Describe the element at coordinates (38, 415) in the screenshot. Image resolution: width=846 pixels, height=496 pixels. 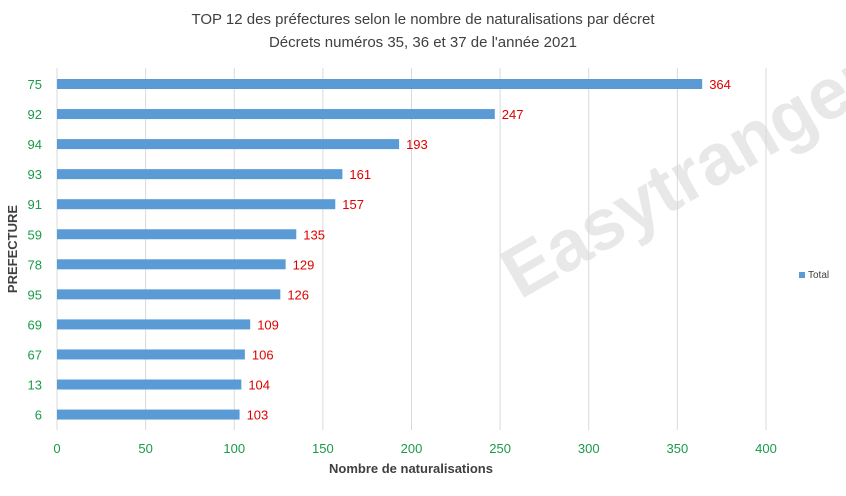
I see `y-tick-label: 6` at that location.